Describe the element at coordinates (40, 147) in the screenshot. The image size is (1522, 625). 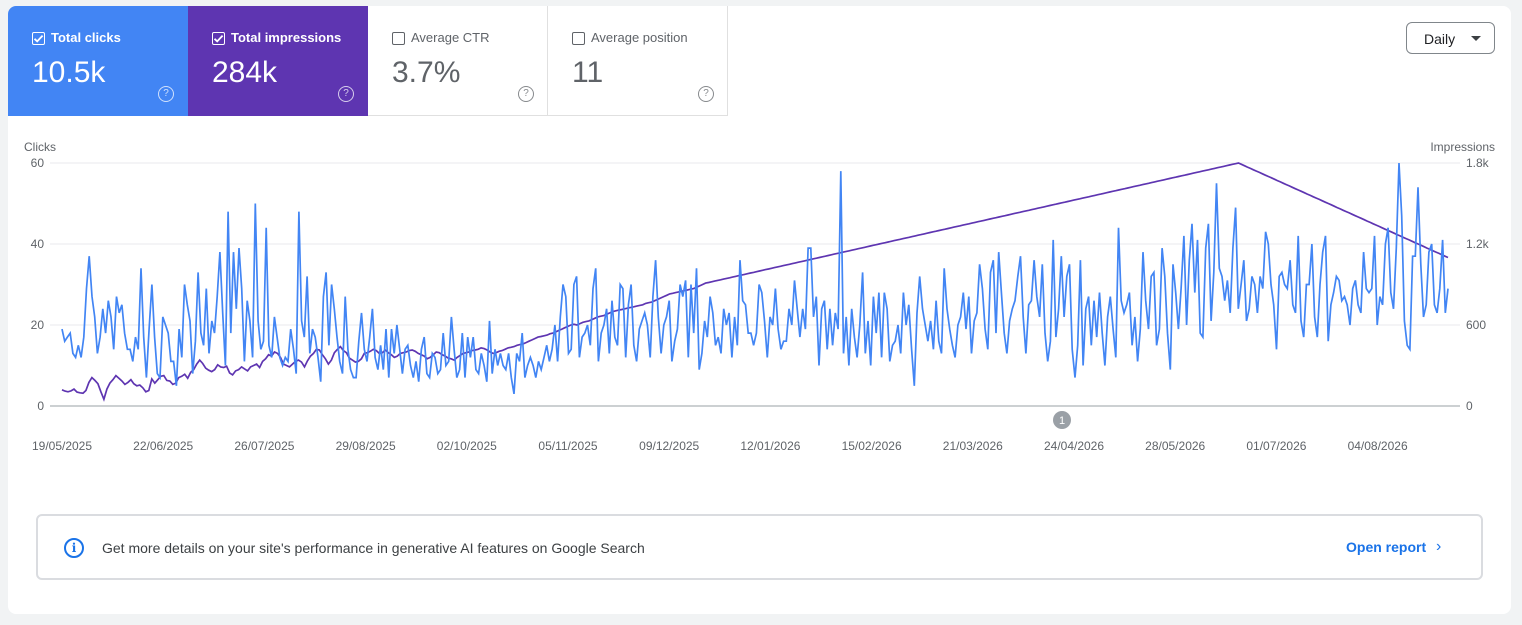
I see `y-axis-left-title: Clicks` at that location.